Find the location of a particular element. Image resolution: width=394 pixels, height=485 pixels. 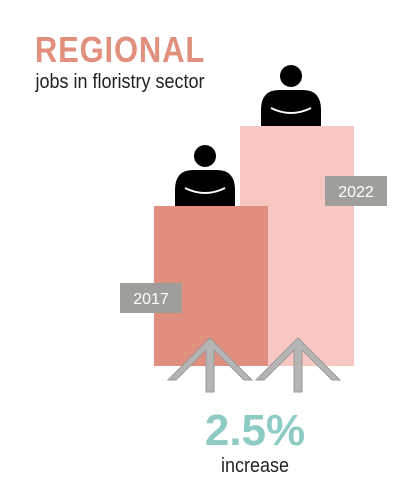

year-label-box-2022 is located at coordinates (356, 191).